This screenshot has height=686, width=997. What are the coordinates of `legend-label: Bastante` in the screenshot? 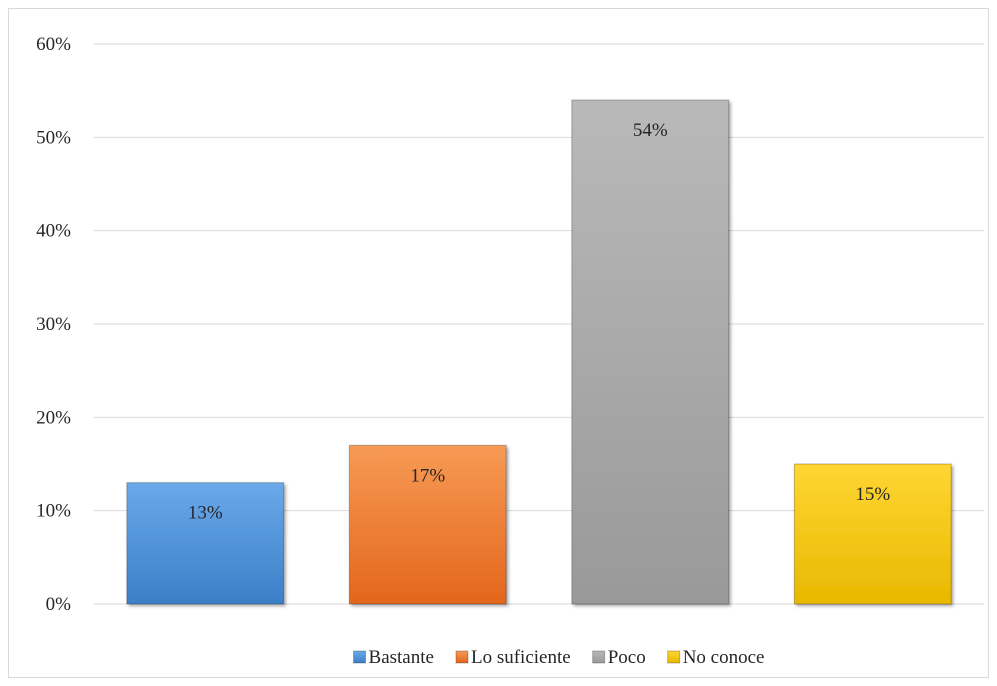 It's located at (401, 657).